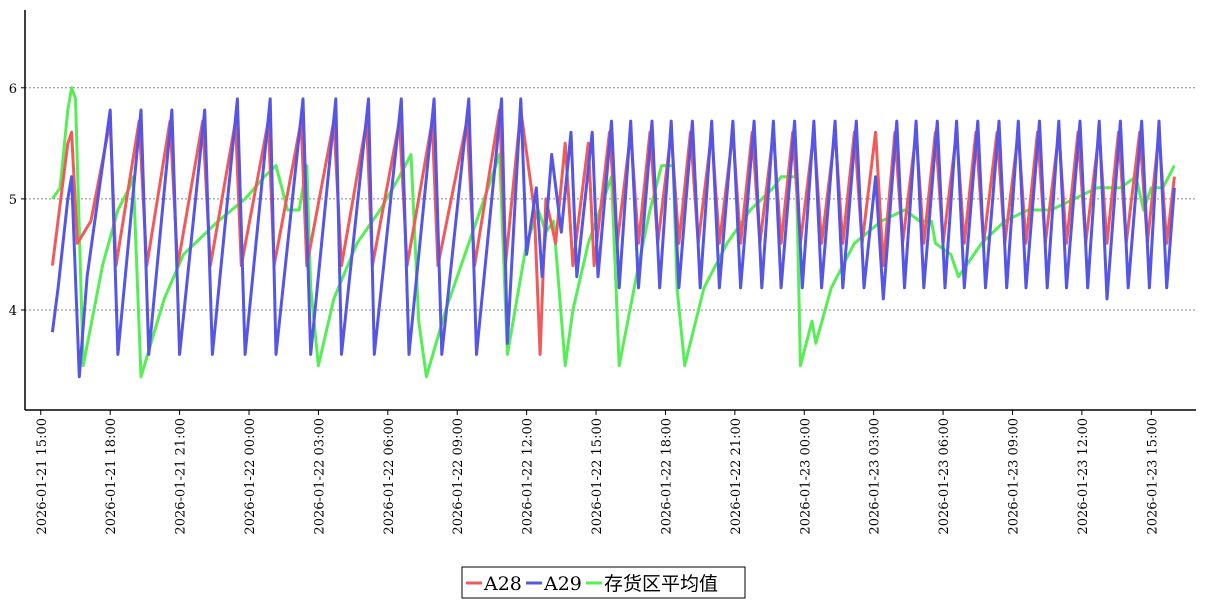 The height and width of the screenshot is (600, 1207). I want to click on legend-label-a29: A29, so click(562, 584).